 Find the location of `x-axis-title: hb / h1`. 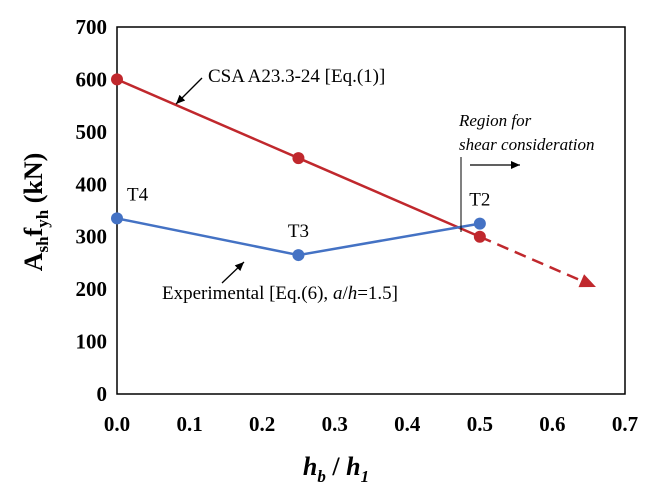

x-axis-title: hb / h1 is located at coordinates (336, 469).